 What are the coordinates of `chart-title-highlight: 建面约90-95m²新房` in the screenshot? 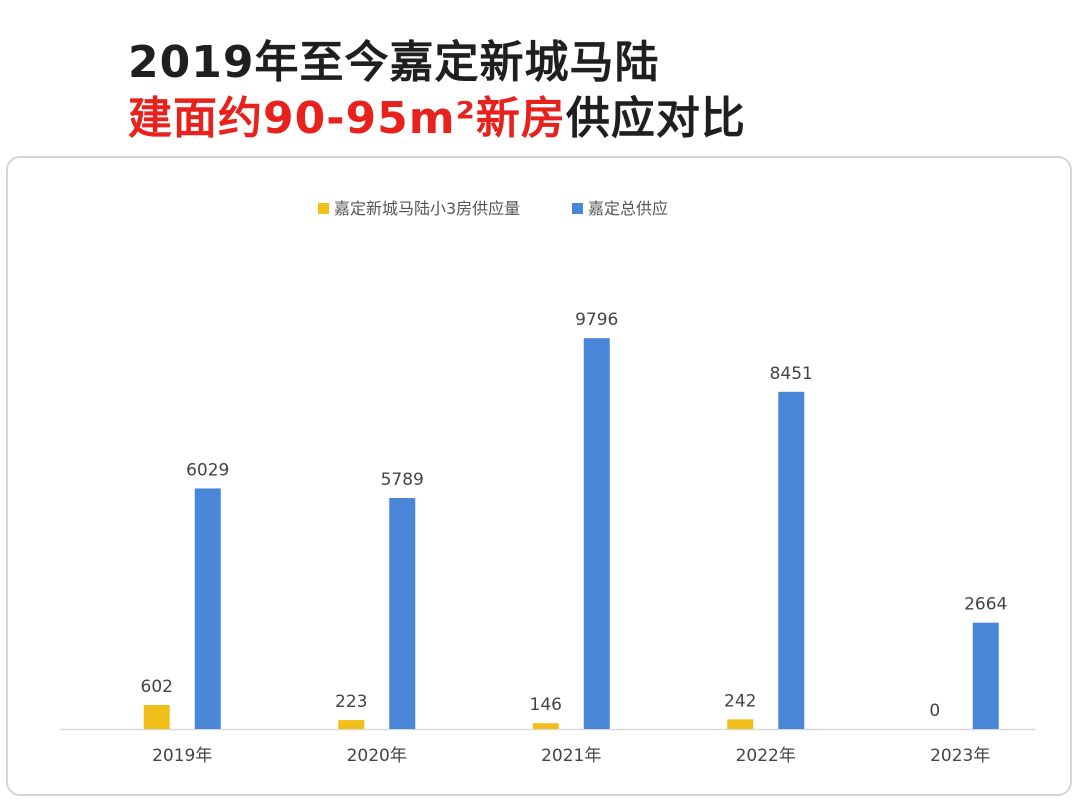 It's located at (347, 118).